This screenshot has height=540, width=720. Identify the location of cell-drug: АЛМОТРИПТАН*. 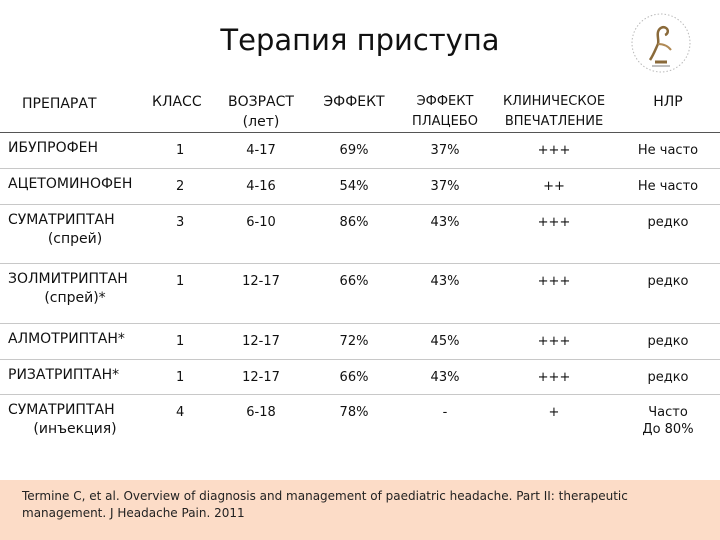
(71, 341).